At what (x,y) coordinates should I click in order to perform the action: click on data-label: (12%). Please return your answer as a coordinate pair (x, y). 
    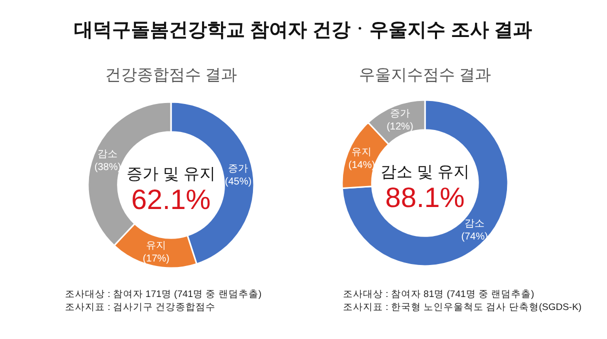
    Looking at the image, I should click on (400, 127).